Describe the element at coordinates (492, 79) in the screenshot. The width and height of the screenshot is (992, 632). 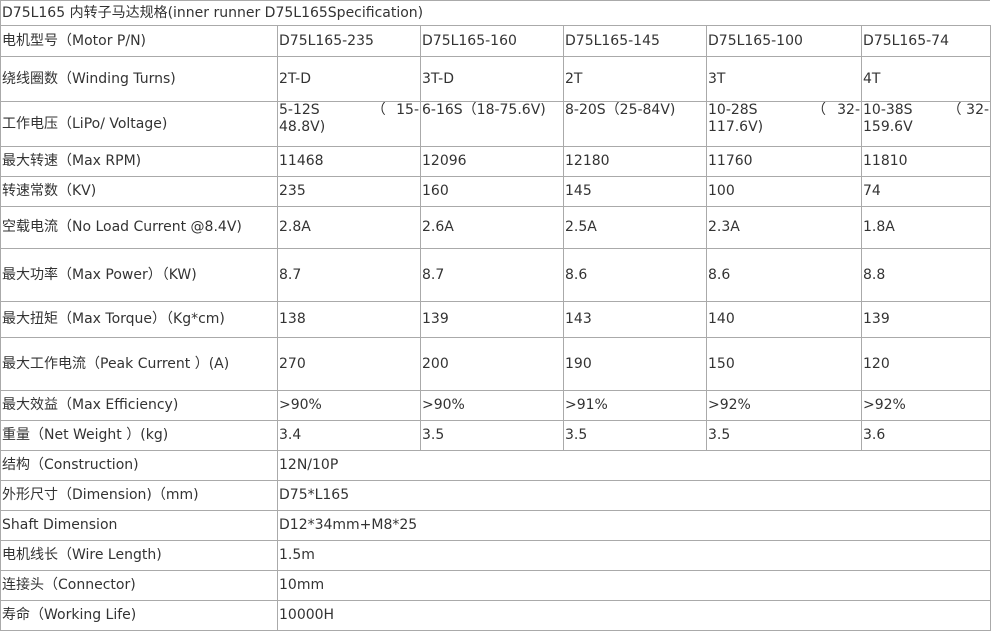
I see `value-cell: 3T-D` at that location.